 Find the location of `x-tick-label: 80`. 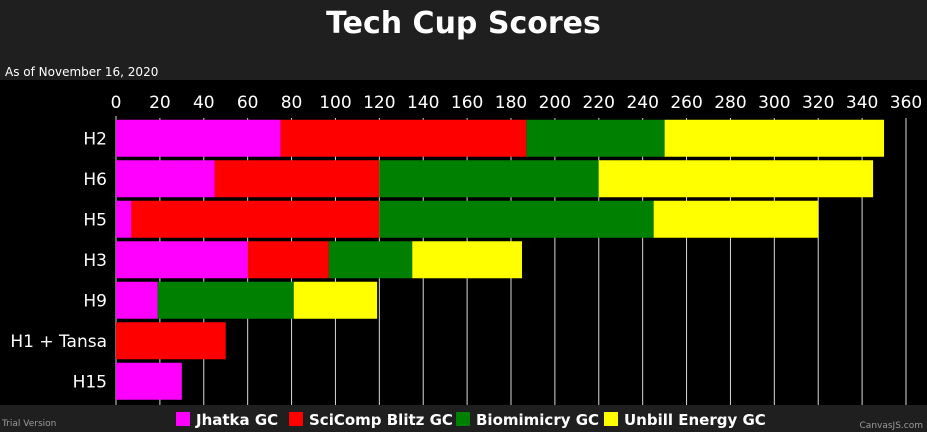

x-tick-label: 80 is located at coordinates (292, 103).